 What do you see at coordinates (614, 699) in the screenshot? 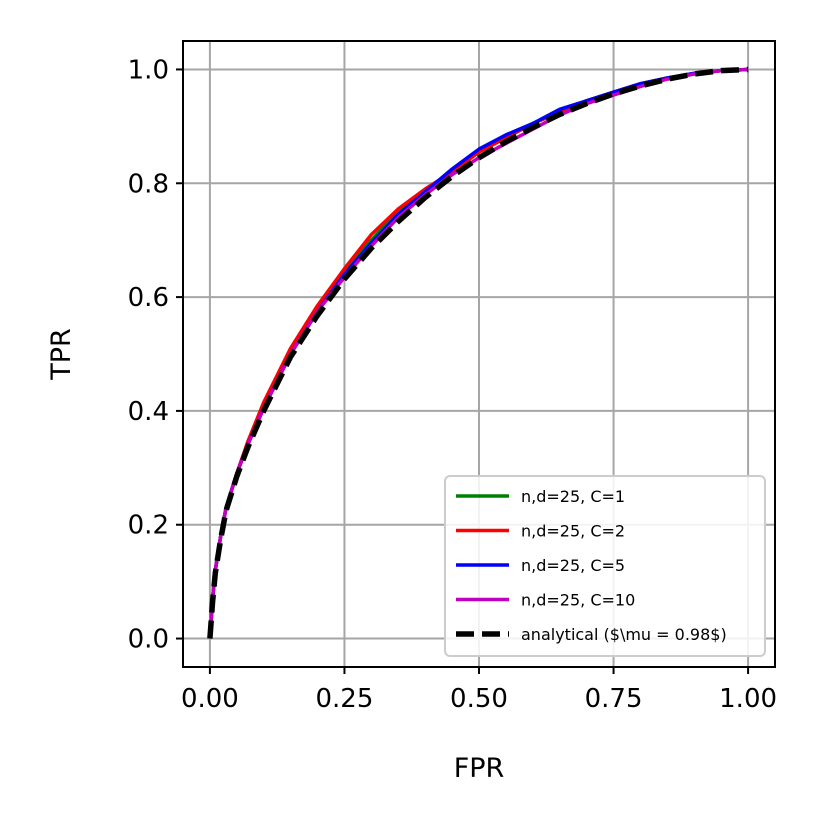
I see `x-tick-label: 0.75` at bounding box center [614, 699].